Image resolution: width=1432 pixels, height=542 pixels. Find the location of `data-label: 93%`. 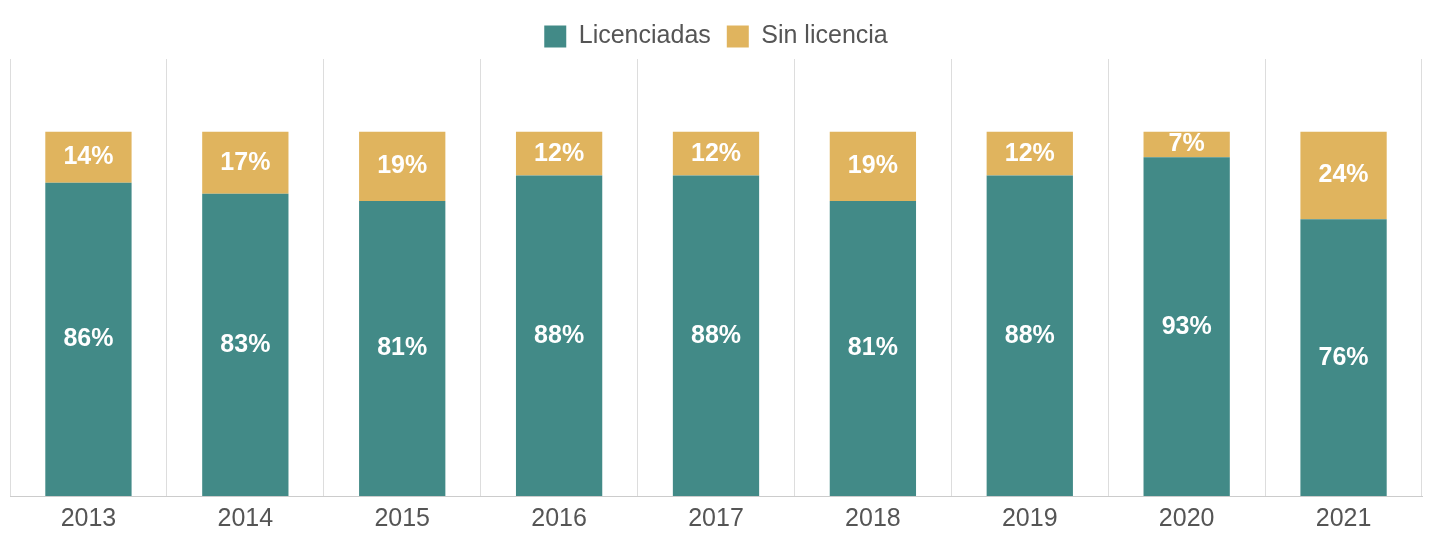

data-label: 93% is located at coordinates (1186, 324).